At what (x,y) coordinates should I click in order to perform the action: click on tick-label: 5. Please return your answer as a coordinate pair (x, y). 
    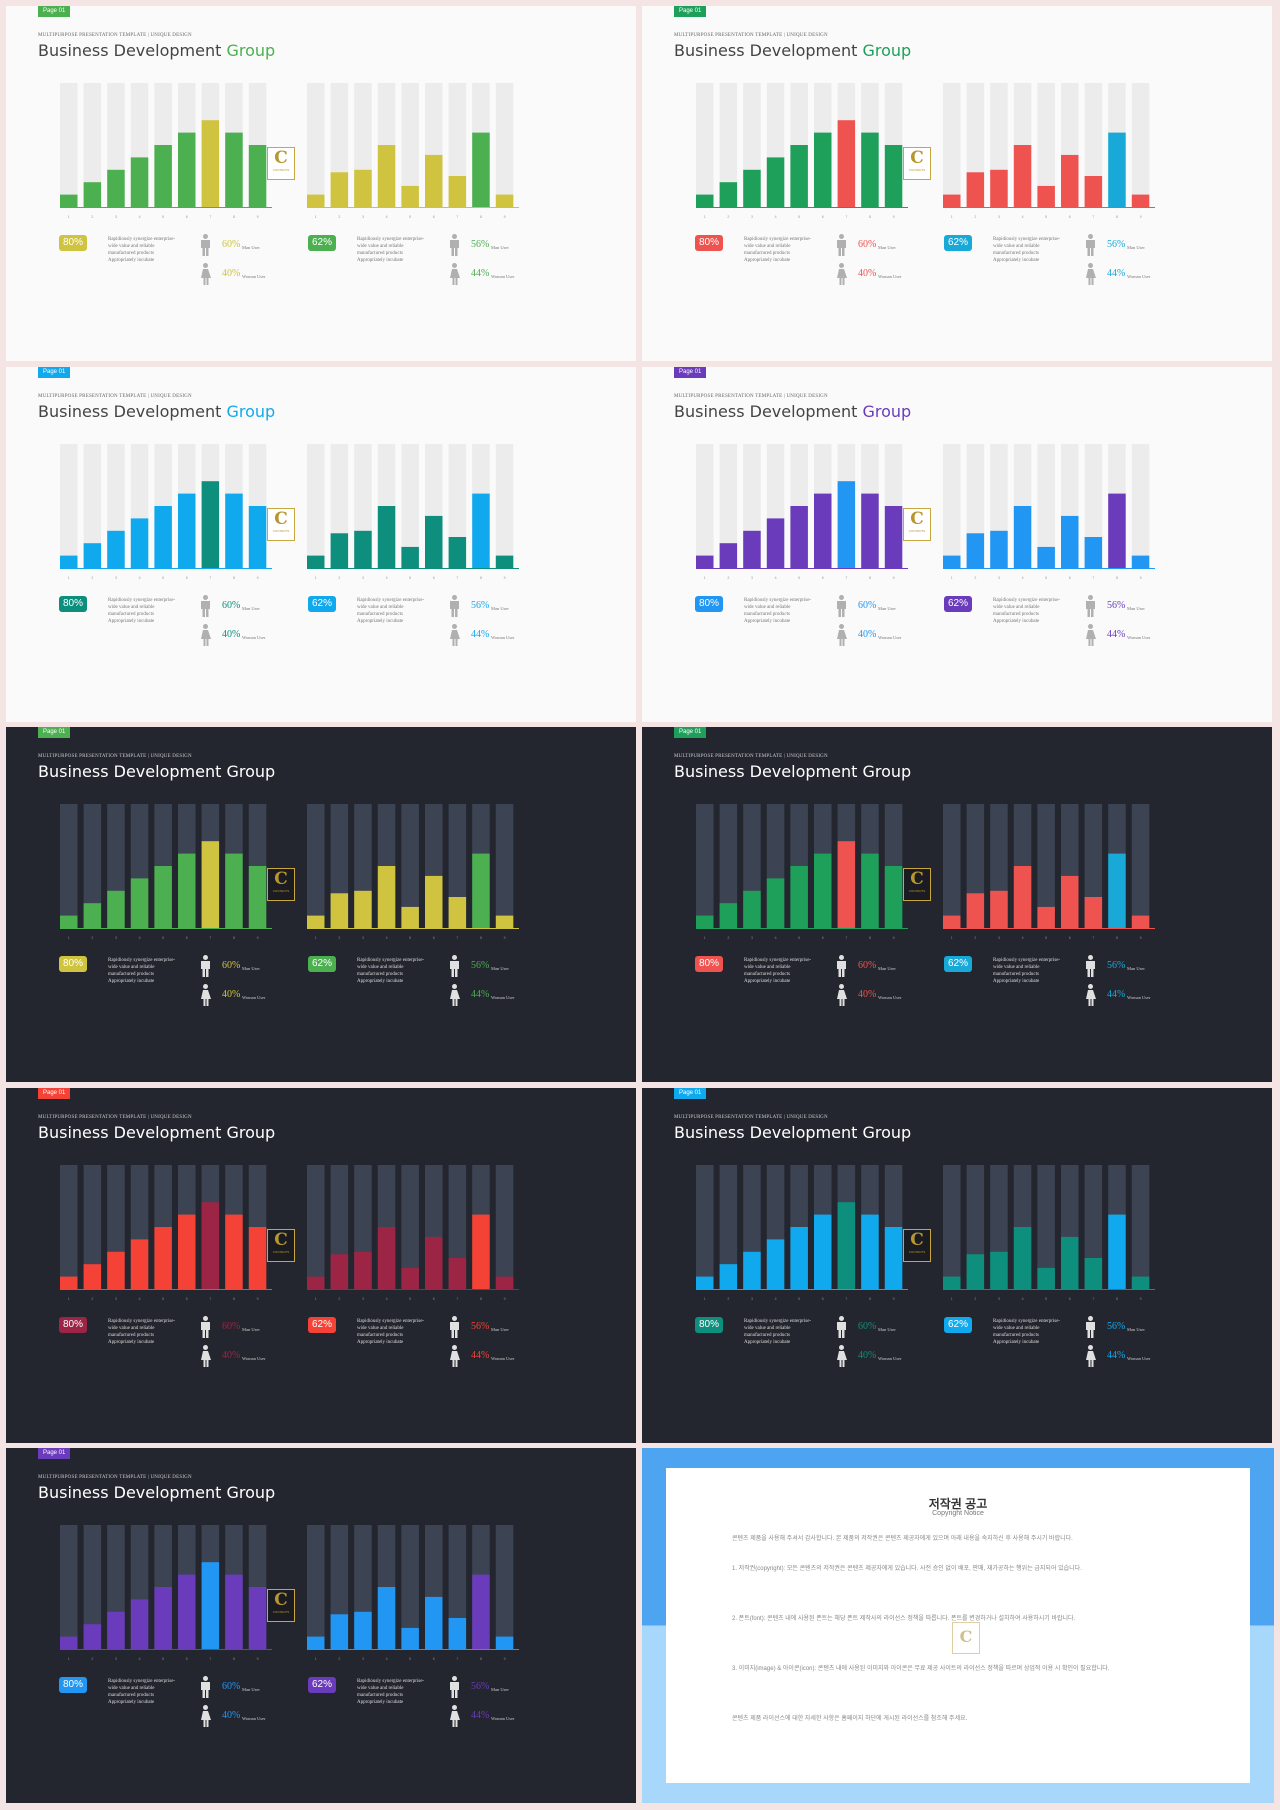
    Looking at the image, I should click on (410, 578).